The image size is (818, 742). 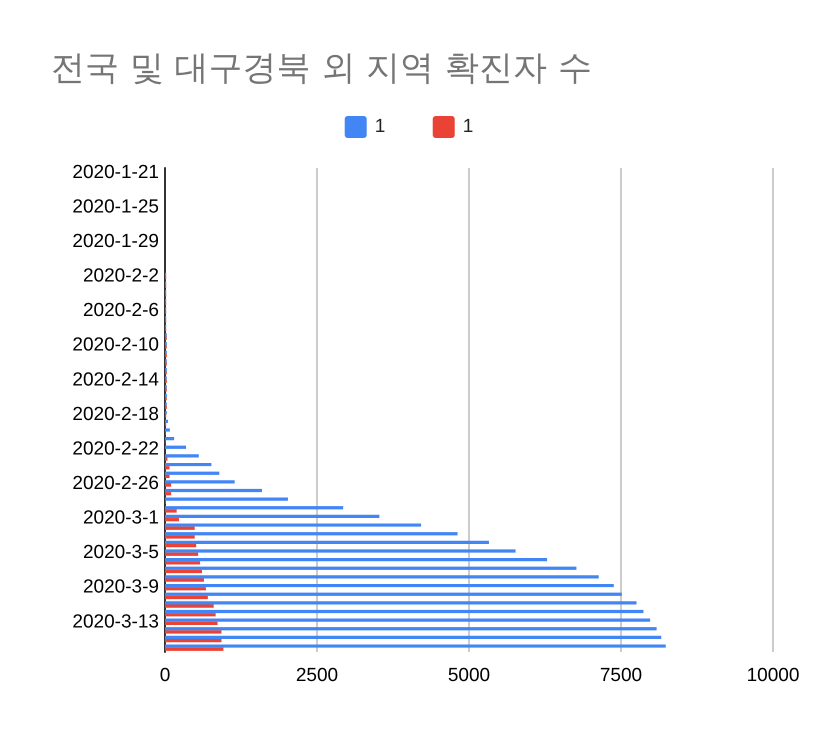 What do you see at coordinates (115, 241) in the screenshot?
I see `y-tick-label: 2020-1-29` at bounding box center [115, 241].